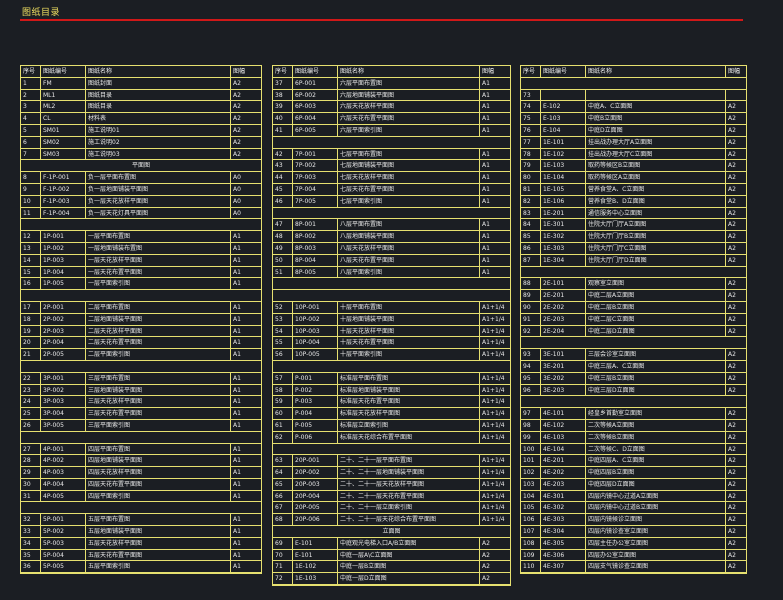  Describe the element at coordinates (563, 390) in the screenshot. I see `cell-code: 3E-203` at that location.